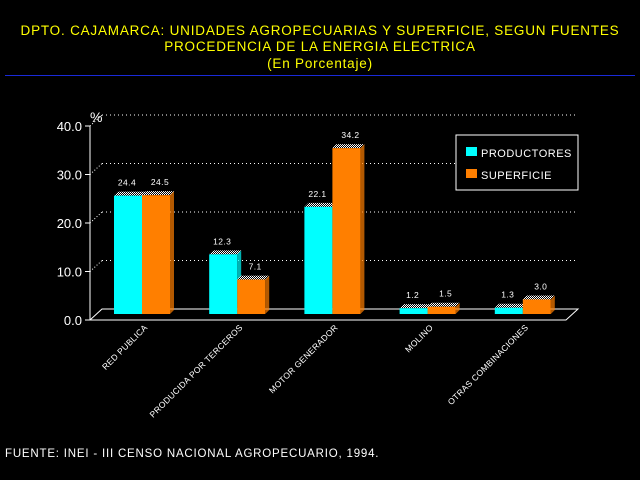 The image size is (640, 480). What do you see at coordinates (320, 75) in the screenshot?
I see `title-divider` at bounding box center [320, 75].